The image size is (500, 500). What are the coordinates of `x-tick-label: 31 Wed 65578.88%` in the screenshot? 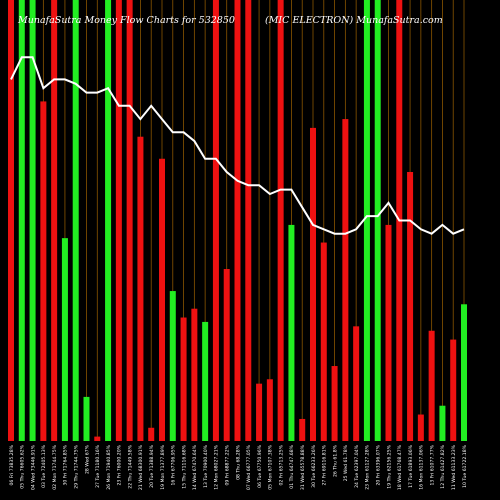 It's located at (303, 467).